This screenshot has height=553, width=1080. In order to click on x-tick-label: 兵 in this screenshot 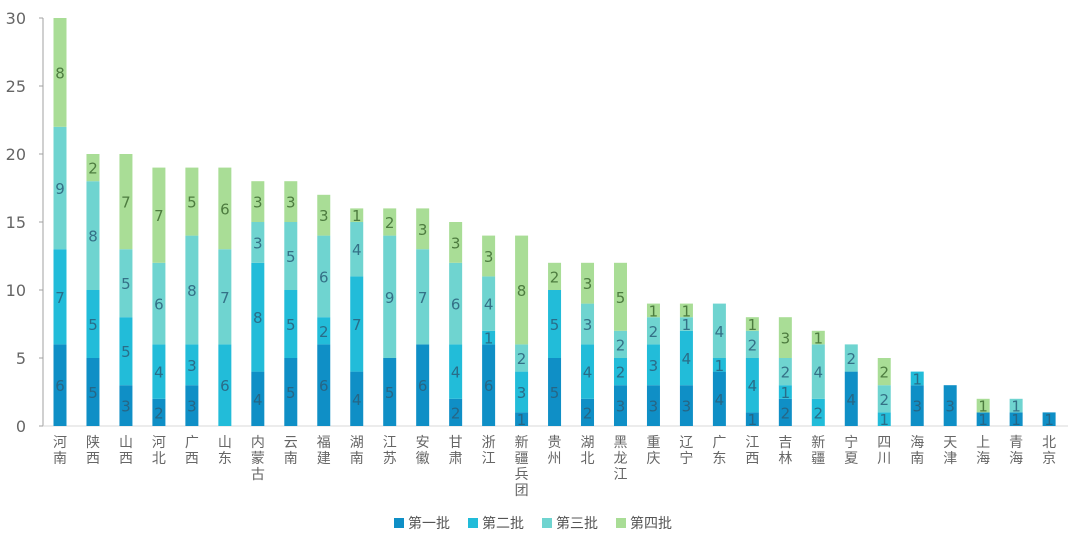, I will do `click(522, 475)`.